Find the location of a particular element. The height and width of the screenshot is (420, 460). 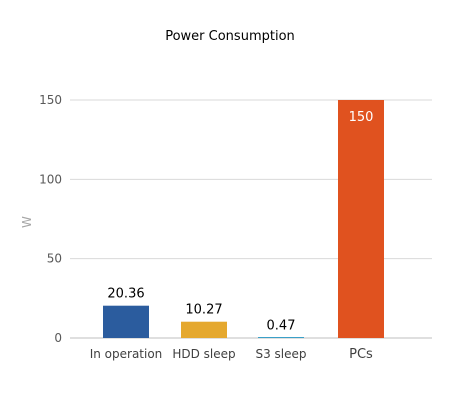

y-tick-label: 150 is located at coordinates (50, 100).